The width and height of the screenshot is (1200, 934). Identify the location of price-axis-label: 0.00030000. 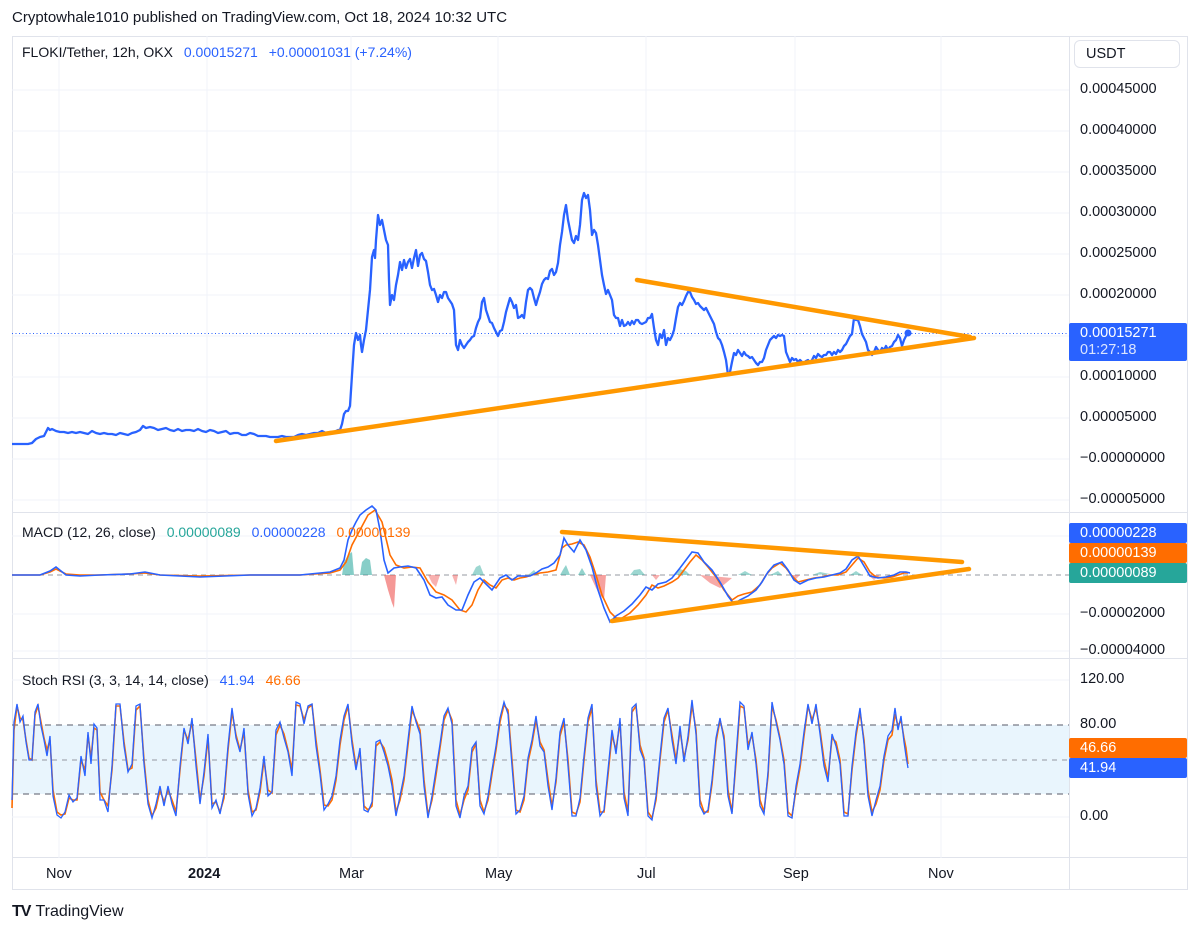
(1118, 212).